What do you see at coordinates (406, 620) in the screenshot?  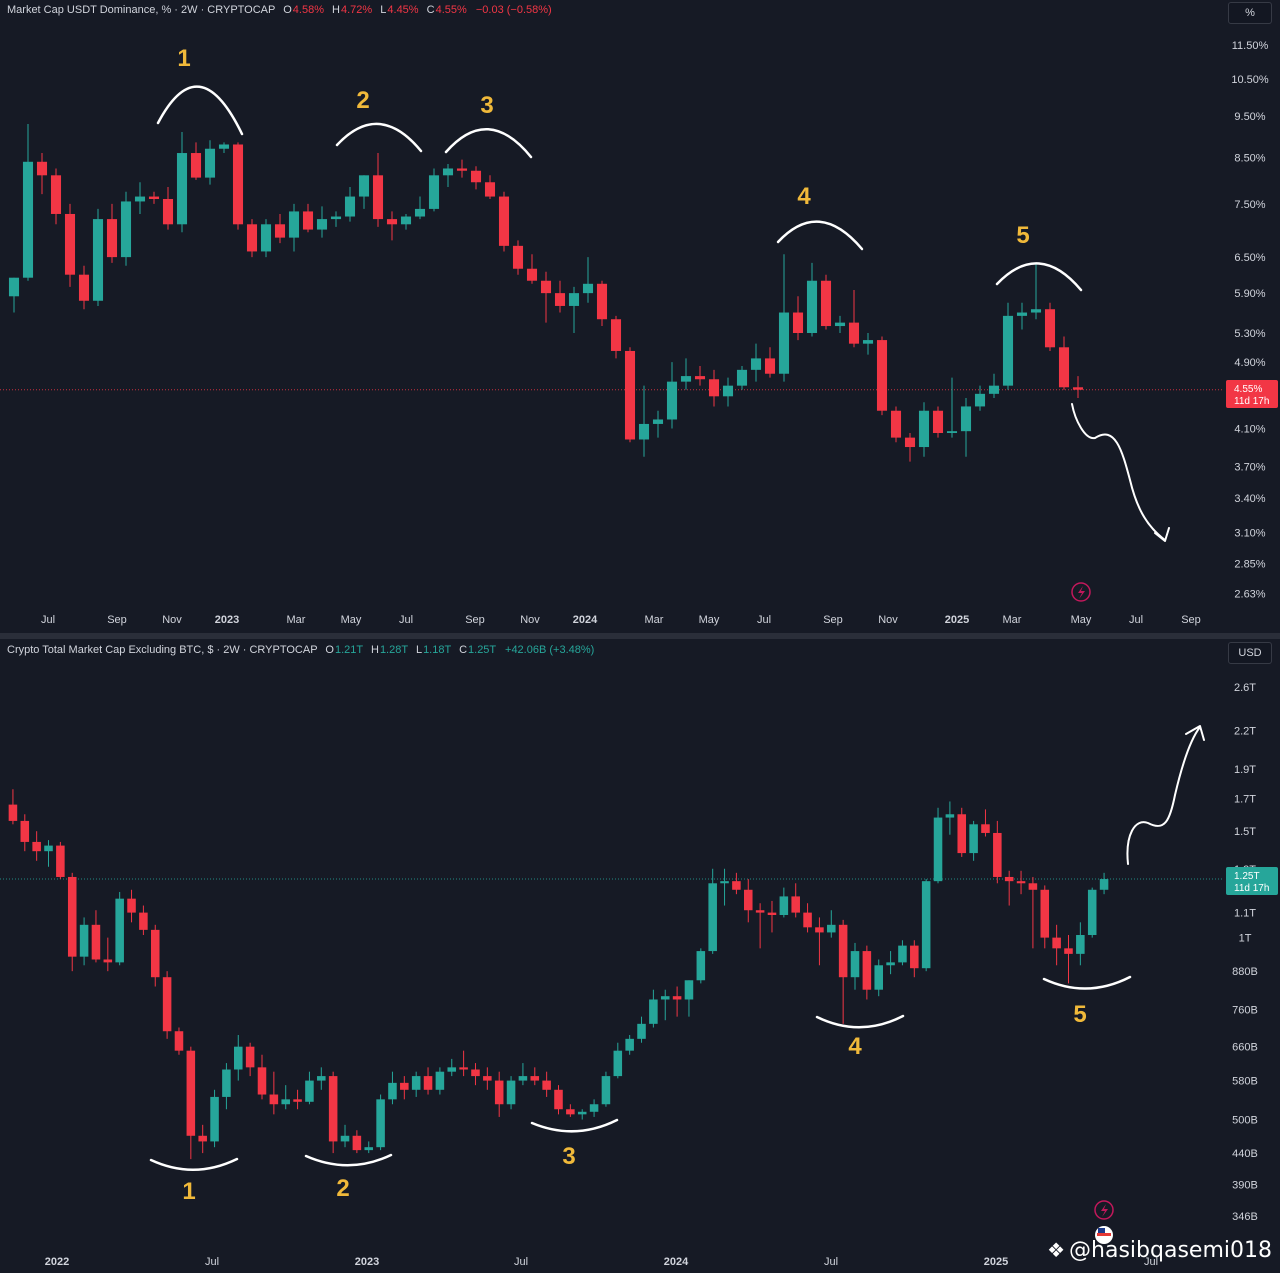 I see `top-x-tick-label: Jul` at bounding box center [406, 620].